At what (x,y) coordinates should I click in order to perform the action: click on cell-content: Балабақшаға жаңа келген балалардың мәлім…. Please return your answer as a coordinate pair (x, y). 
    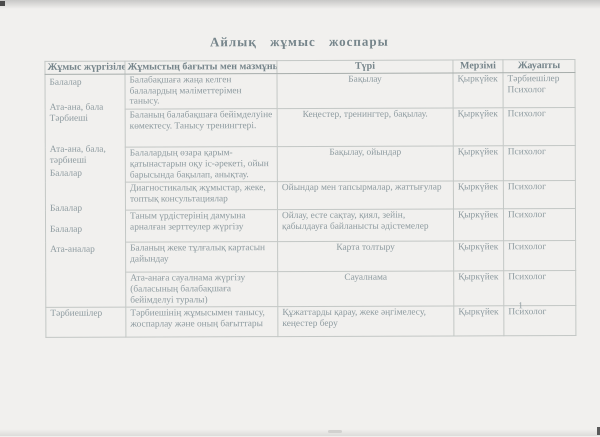
    Looking at the image, I should click on (201, 91).